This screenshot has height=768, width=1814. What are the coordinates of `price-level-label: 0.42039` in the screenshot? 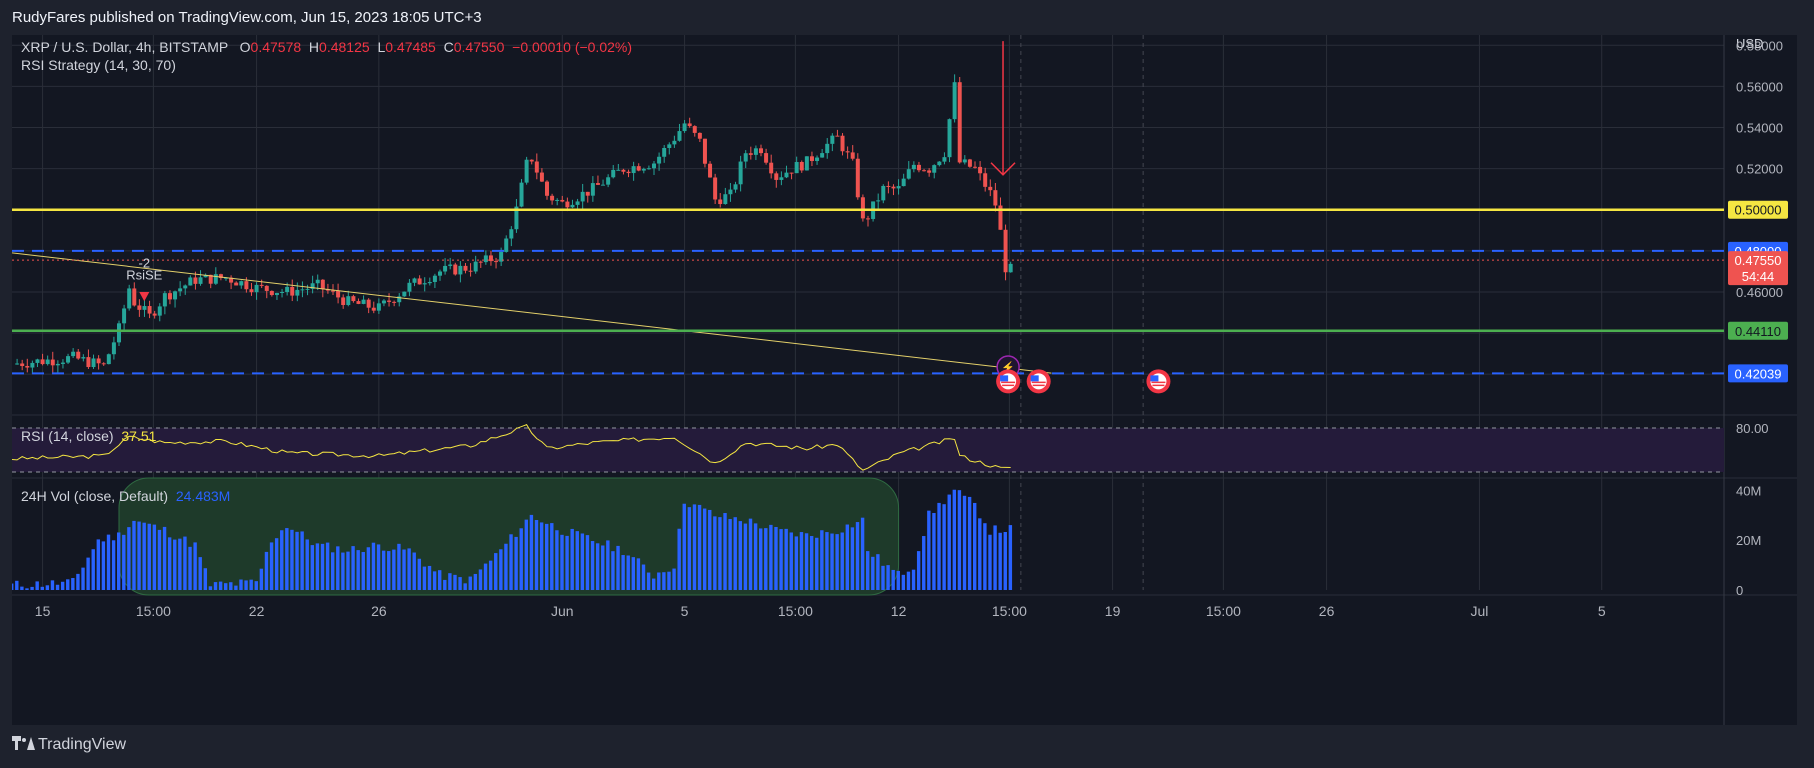 It's located at (1758, 373).